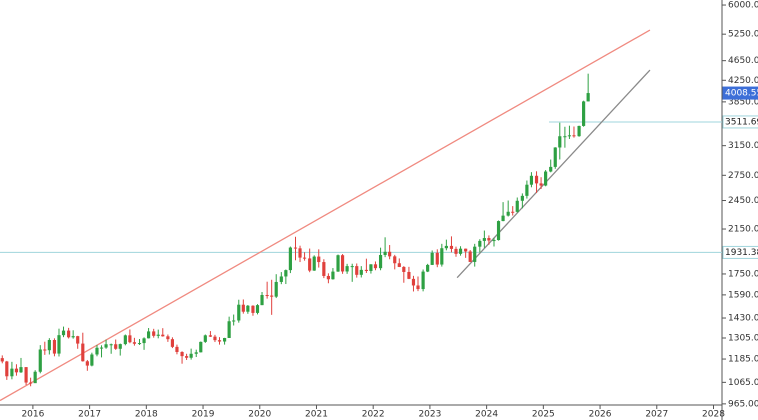 Image resolution: width=758 pixels, height=420 pixels. I want to click on y-tick-label: 6000.00, so click(743, 6).